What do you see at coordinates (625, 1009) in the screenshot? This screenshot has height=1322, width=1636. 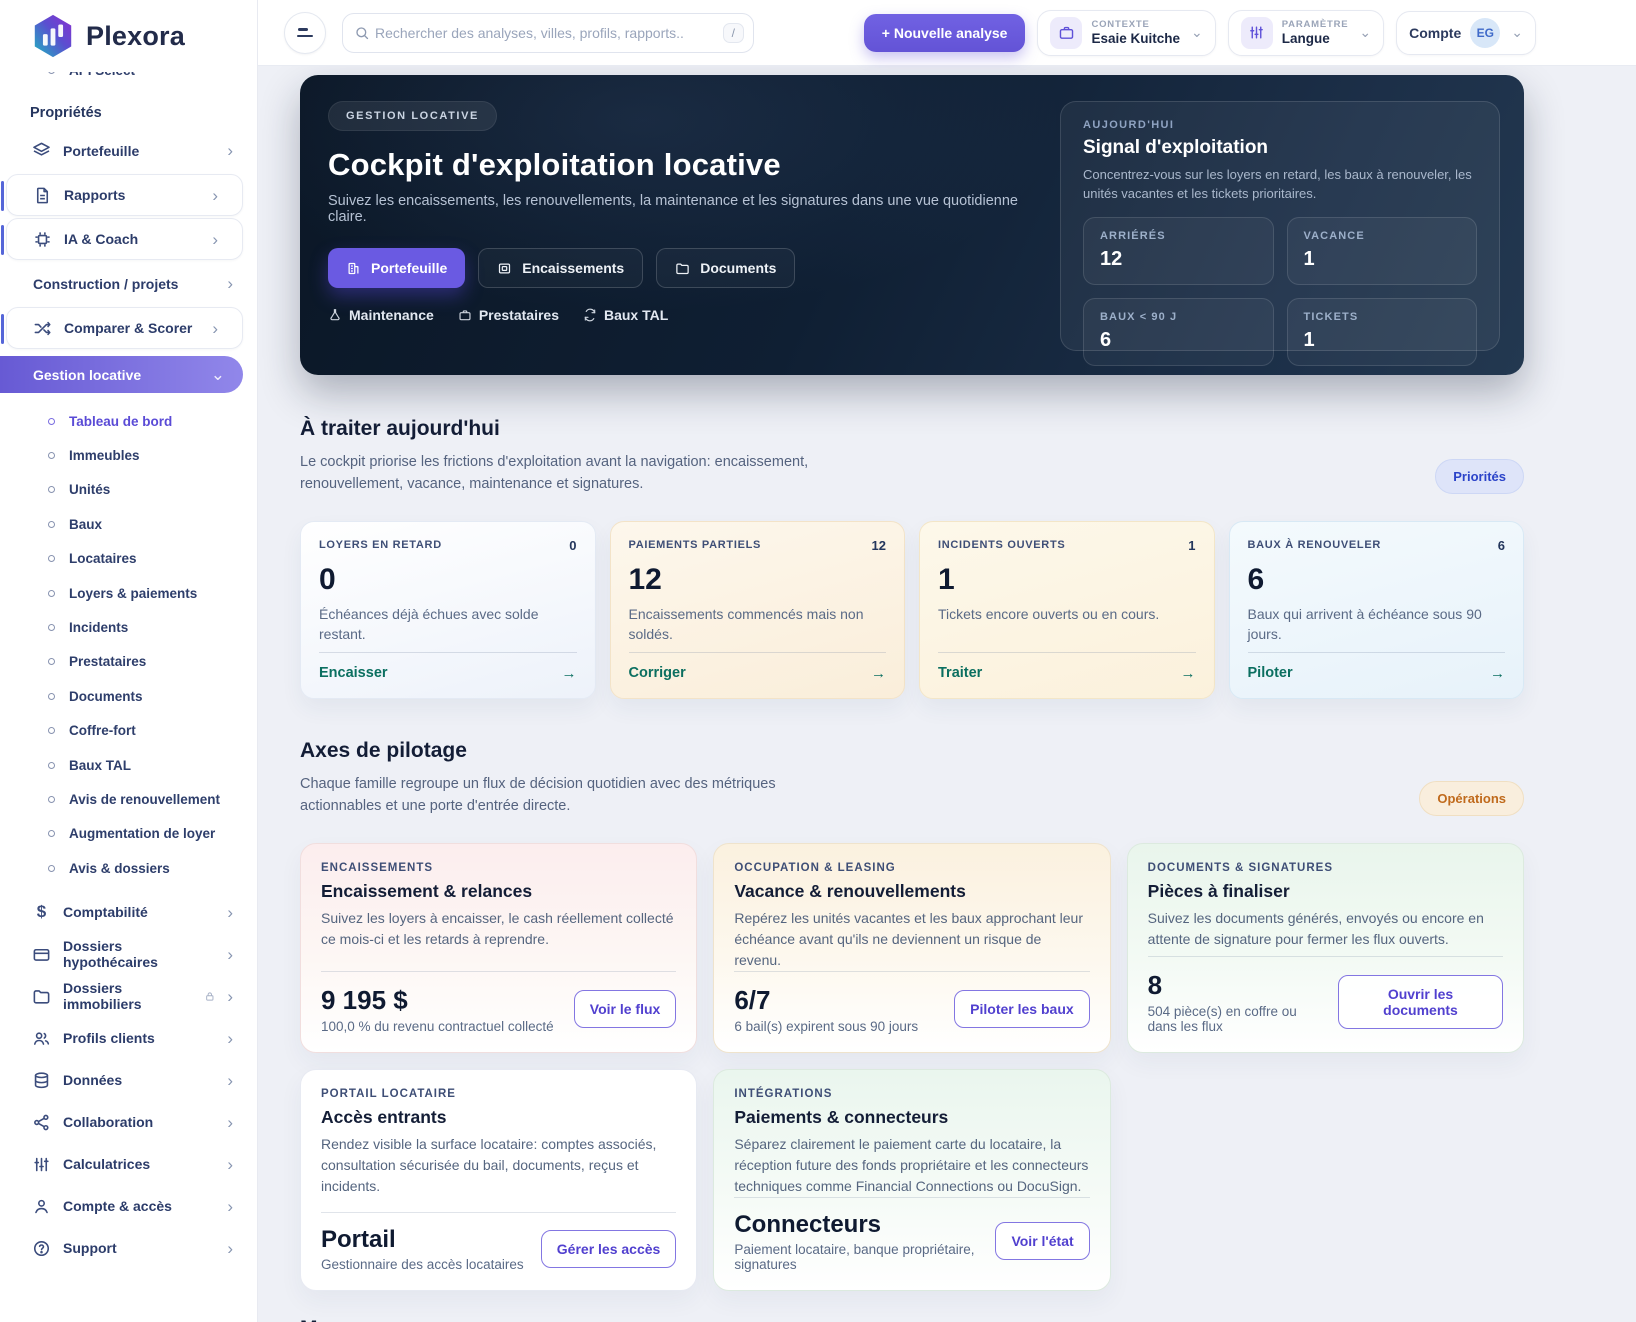 I see `voir-le-flux-button: Voir le flux` at bounding box center [625, 1009].